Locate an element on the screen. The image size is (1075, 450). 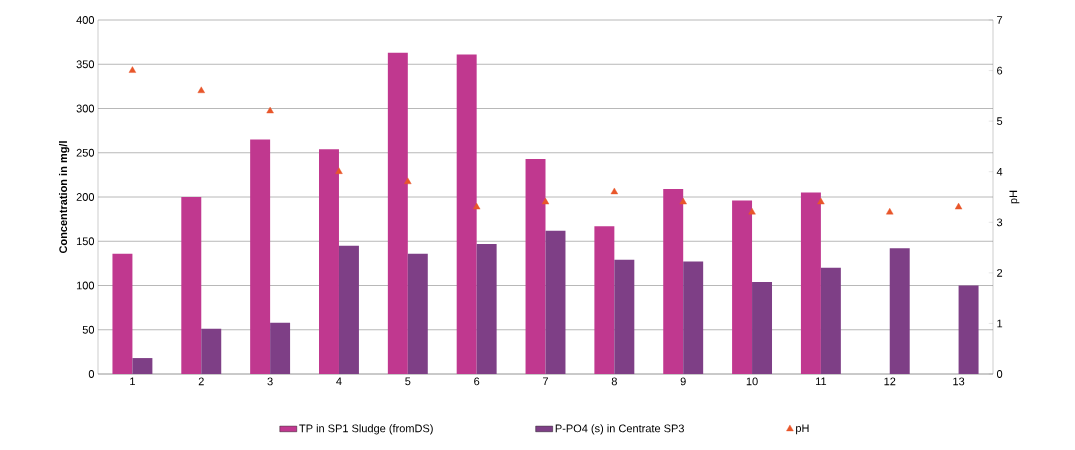
y2-tick-label: 4 is located at coordinates (999, 171).